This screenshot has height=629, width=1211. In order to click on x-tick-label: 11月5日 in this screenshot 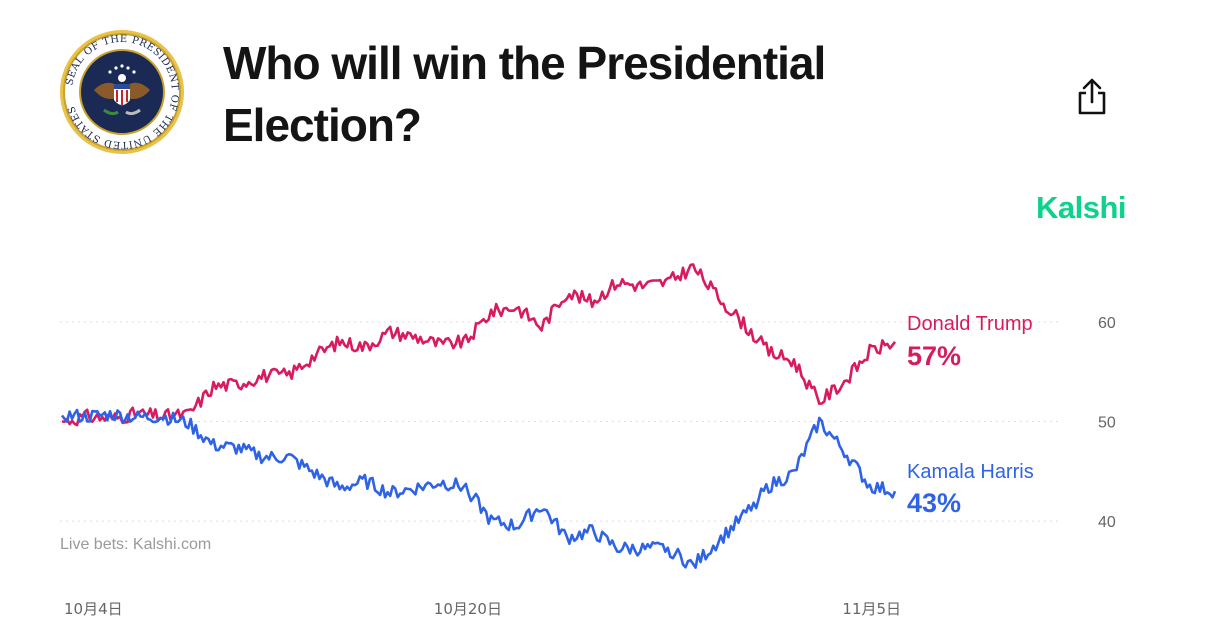, I will do `click(871, 609)`.